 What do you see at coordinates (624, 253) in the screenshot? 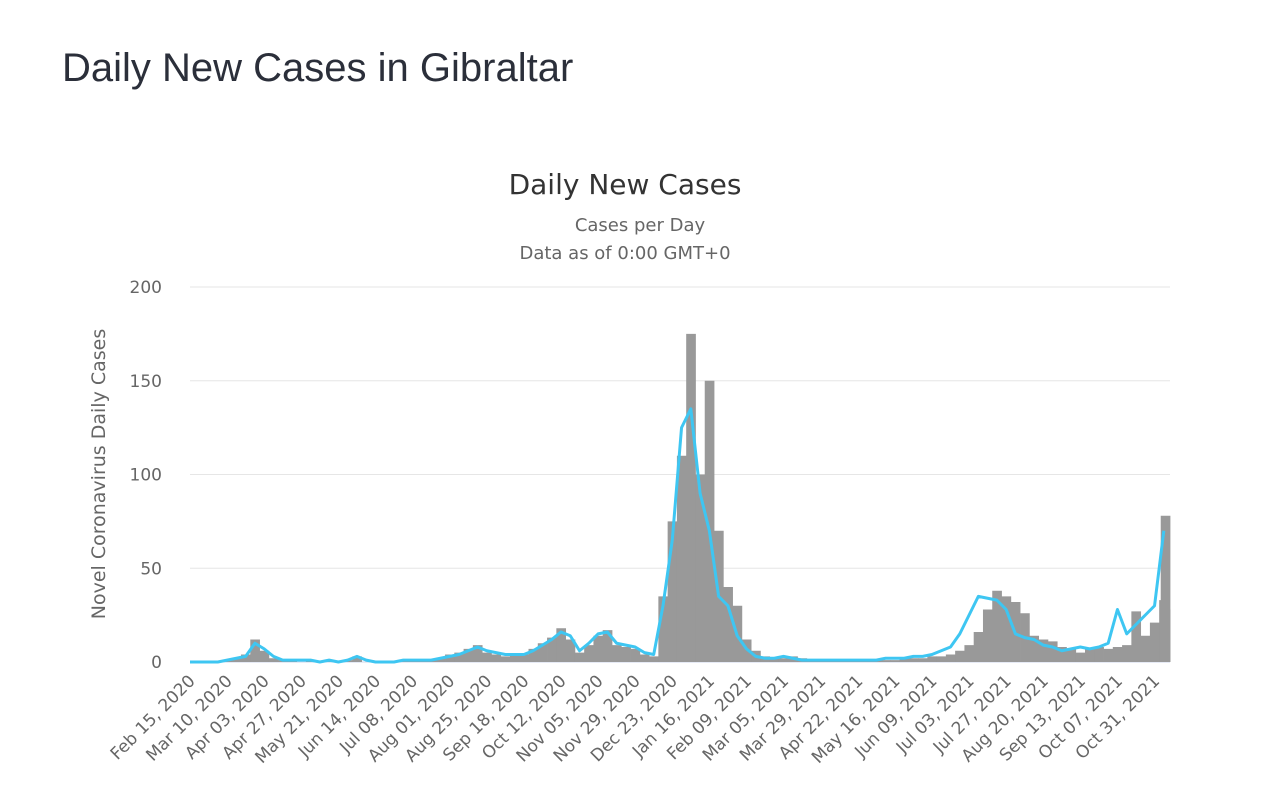
I see `chart-subtitle-date: Data as of 0:00 GMT+0` at bounding box center [624, 253].